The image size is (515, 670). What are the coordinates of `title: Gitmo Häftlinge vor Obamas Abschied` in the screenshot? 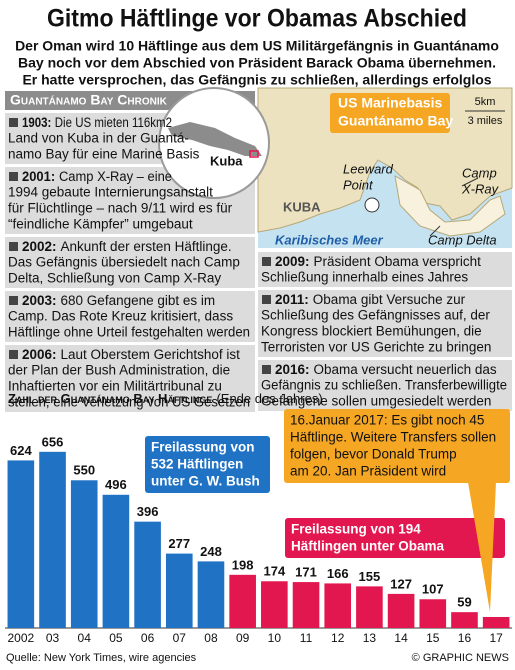 It's located at (257, 19).